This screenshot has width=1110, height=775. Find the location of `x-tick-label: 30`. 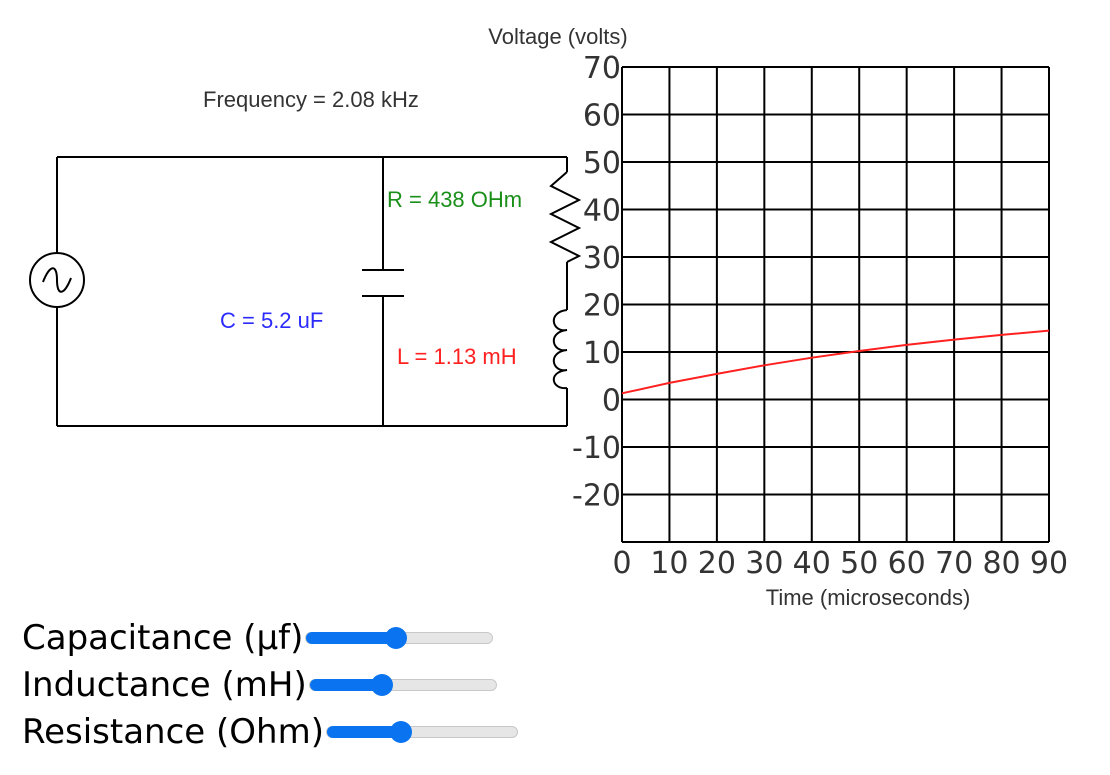

x-tick-label: 30 is located at coordinates (764, 563).